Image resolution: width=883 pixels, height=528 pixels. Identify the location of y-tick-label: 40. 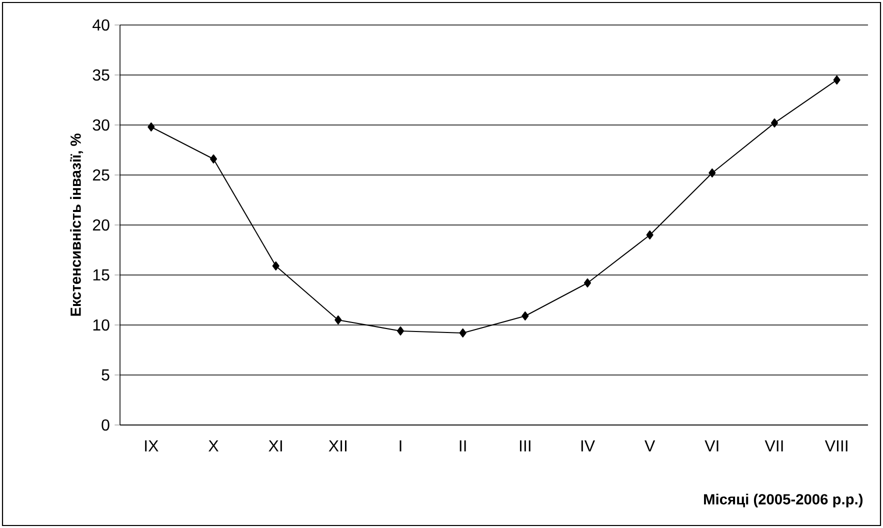
(101, 25).